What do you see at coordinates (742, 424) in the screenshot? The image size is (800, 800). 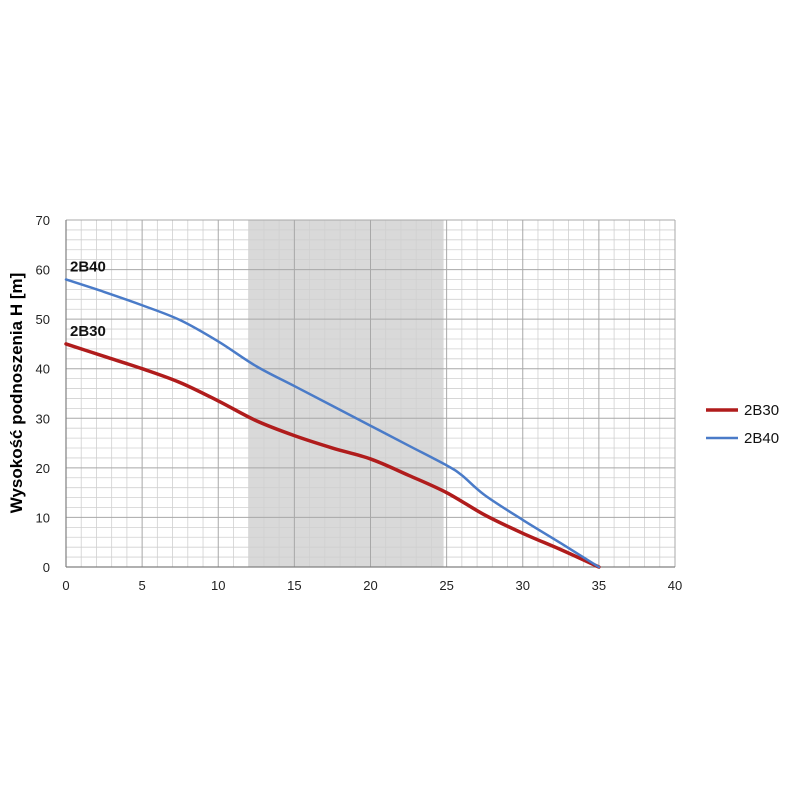 I see `legend: 2B30 2B40` at bounding box center [742, 424].